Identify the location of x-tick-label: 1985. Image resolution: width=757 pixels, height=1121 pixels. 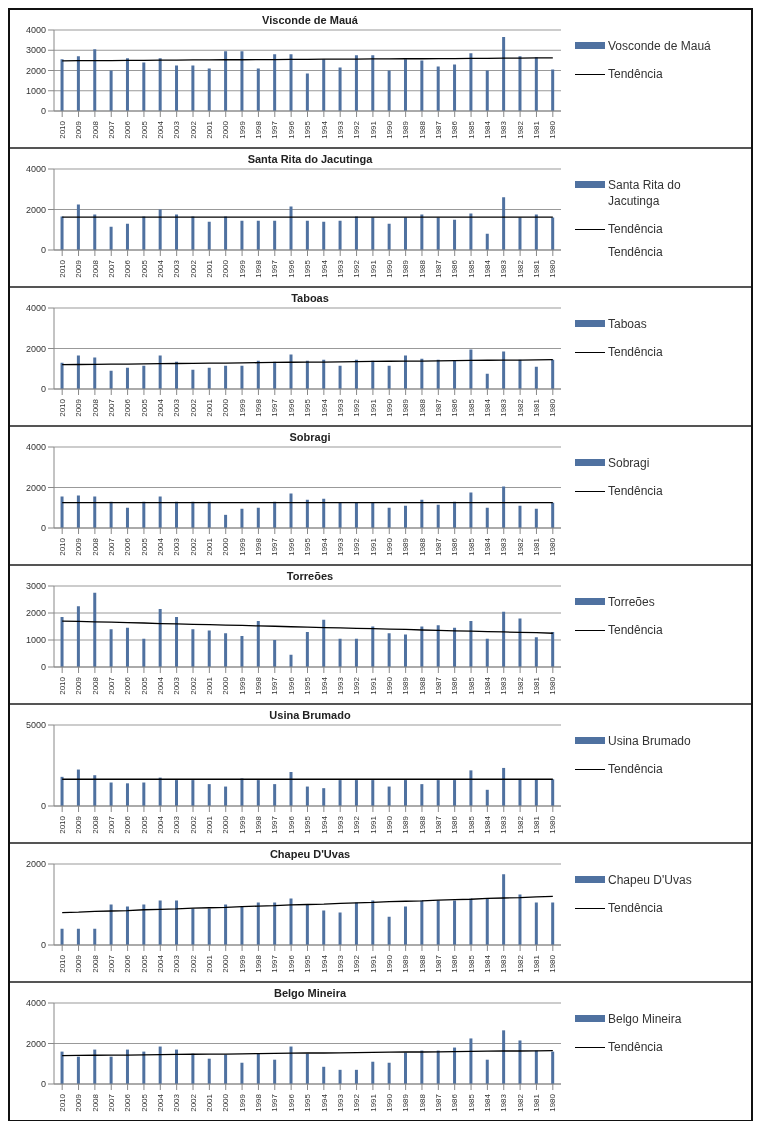
(471, 268).